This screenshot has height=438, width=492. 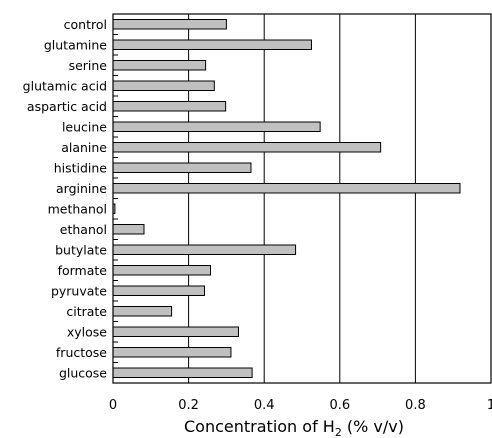 I want to click on bar-histidine, so click(x=182, y=167).